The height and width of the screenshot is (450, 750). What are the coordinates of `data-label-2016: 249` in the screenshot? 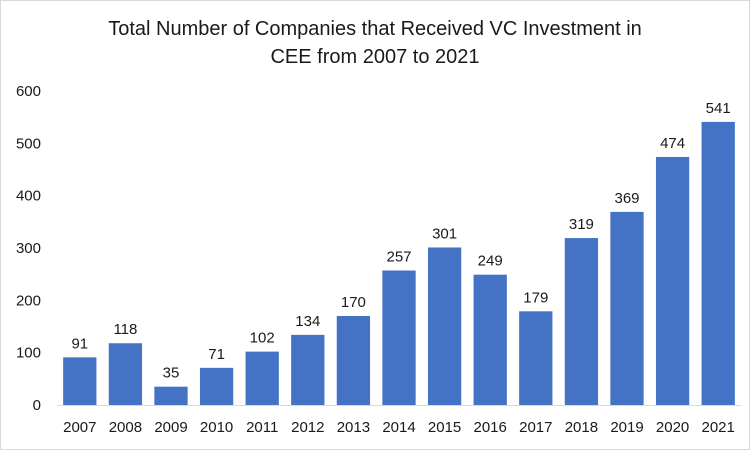 It's located at (490, 261).